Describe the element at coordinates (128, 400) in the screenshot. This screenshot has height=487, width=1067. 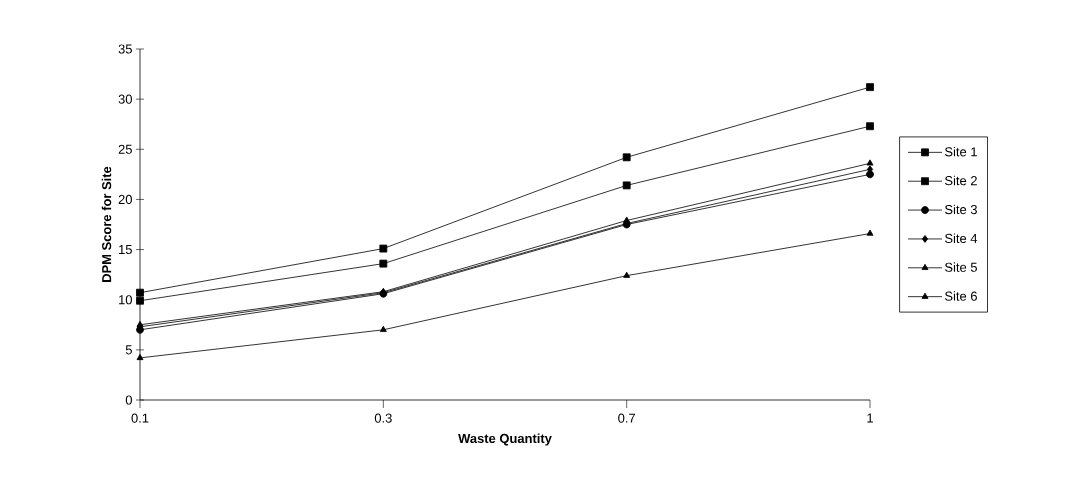
I see `y-tick-label: 0` at that location.